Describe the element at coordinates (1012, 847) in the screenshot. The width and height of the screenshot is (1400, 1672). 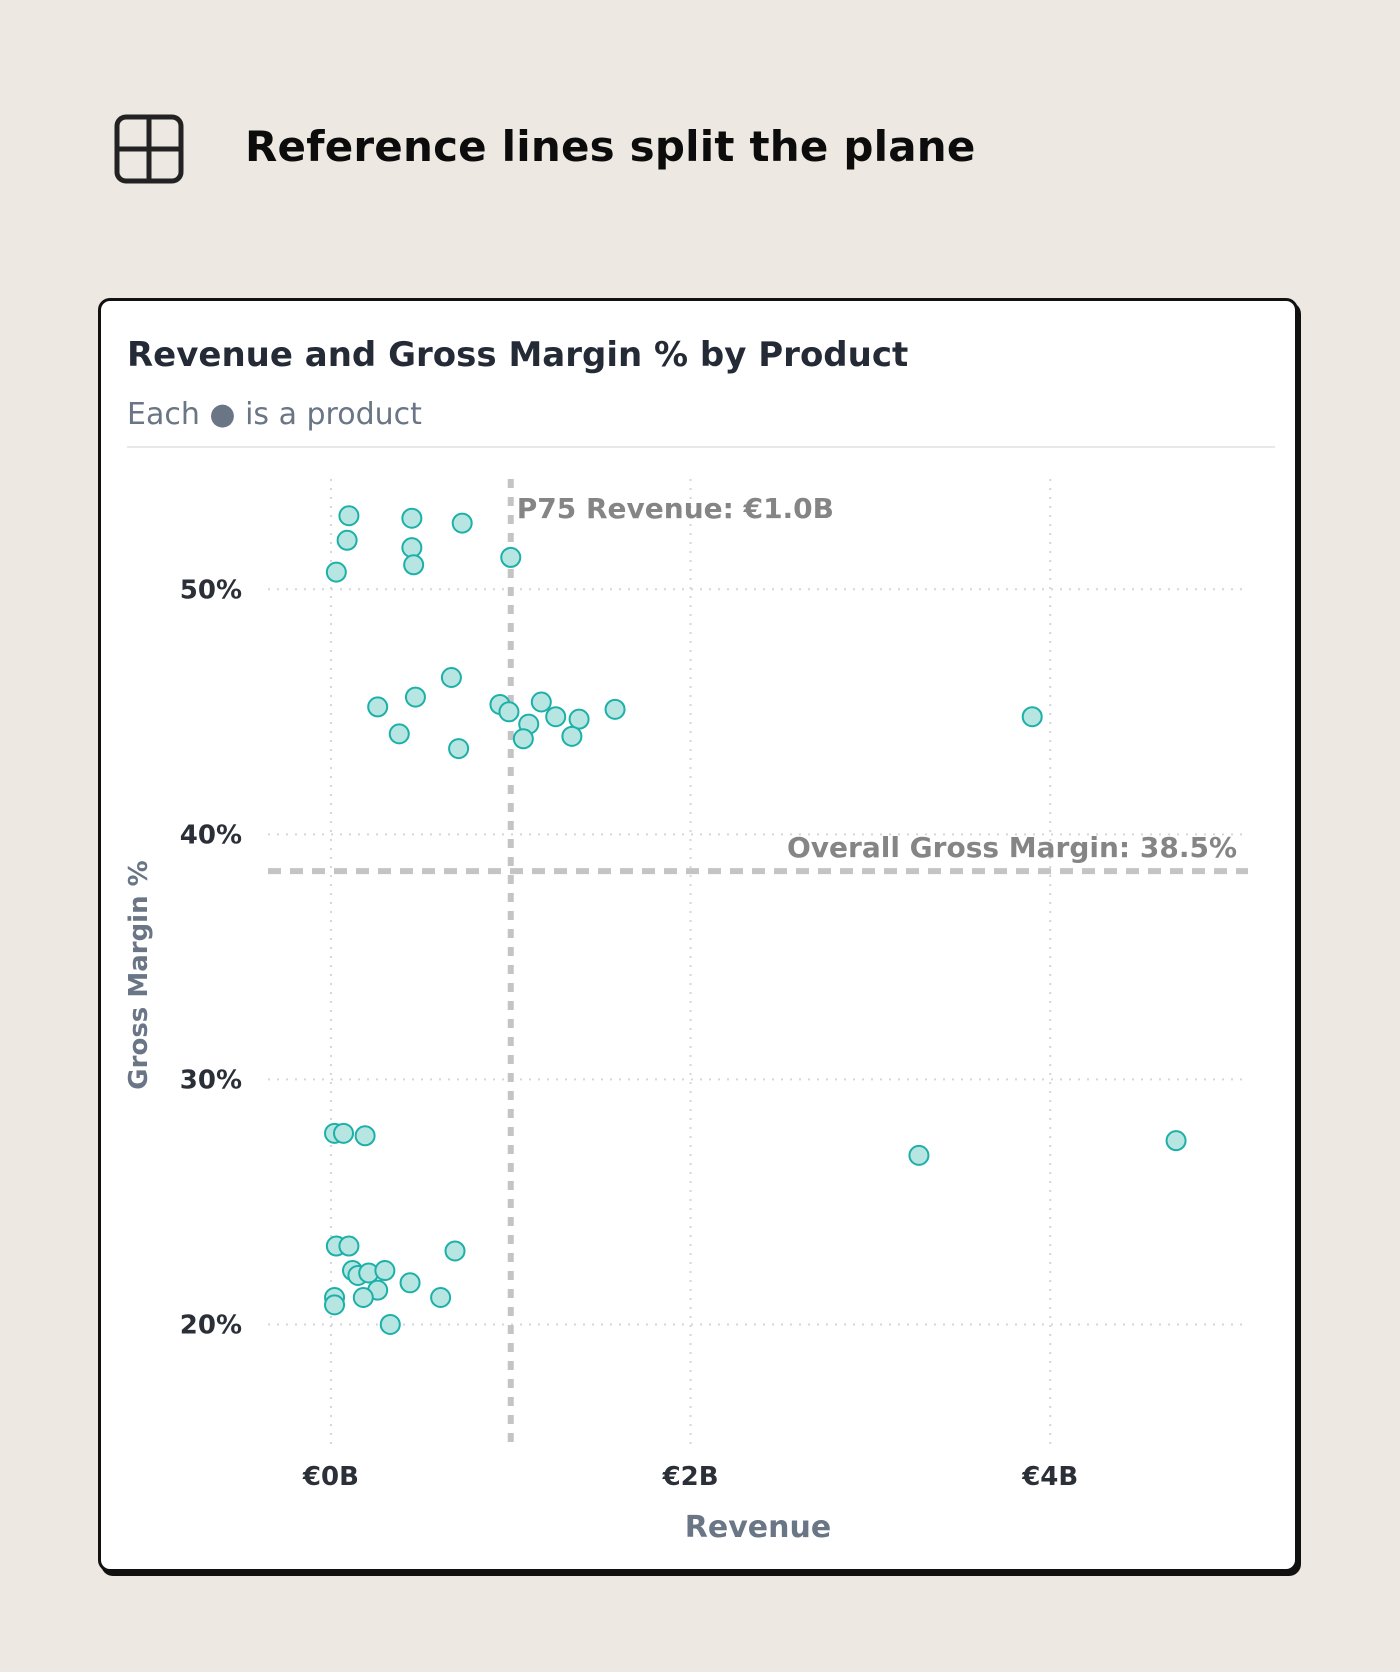
I see `gross-margin-label: Overall Gross Margin: 38.5%` at that location.